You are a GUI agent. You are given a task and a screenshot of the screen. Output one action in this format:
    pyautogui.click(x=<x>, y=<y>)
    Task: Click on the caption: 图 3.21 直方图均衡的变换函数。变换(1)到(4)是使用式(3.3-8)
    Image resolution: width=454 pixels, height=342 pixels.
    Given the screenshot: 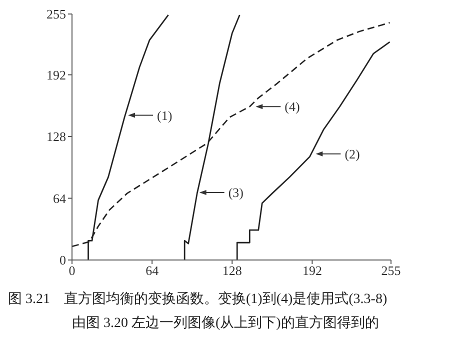 What is the action you would take?
    pyautogui.click(x=198, y=299)
    